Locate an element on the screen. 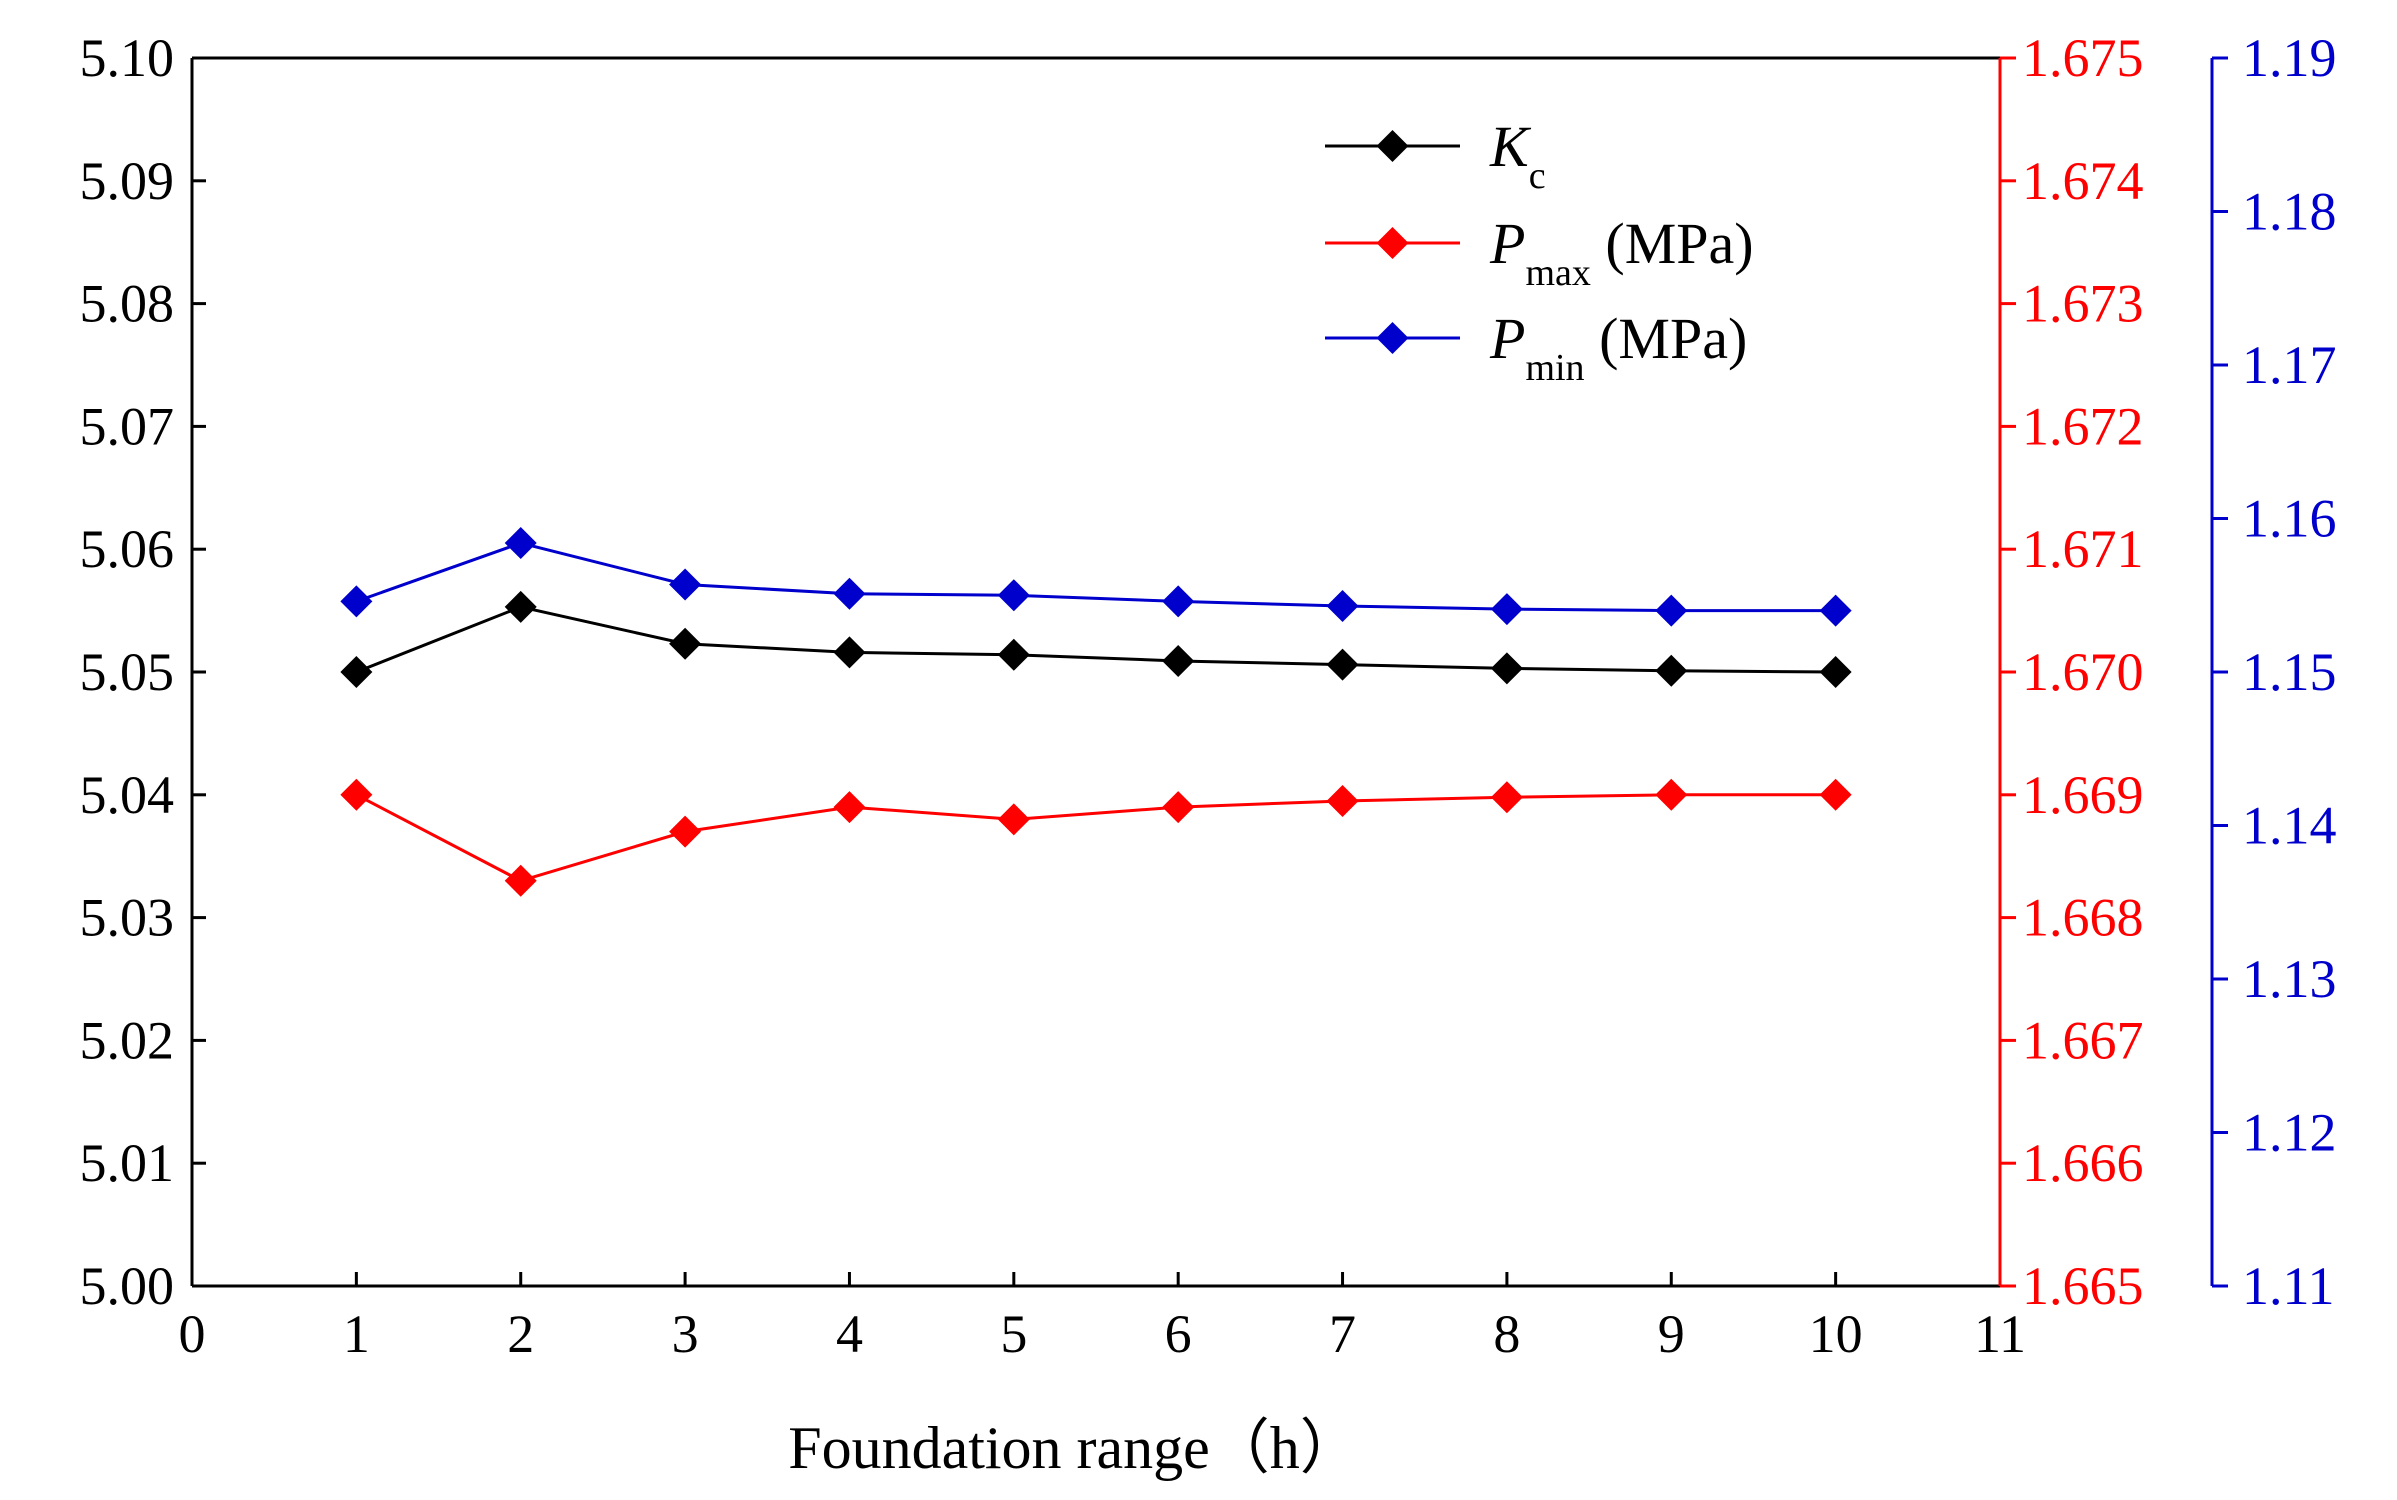 The height and width of the screenshot is (1500, 2397). left-y-tick-label: 5.04 is located at coordinates (127, 795).